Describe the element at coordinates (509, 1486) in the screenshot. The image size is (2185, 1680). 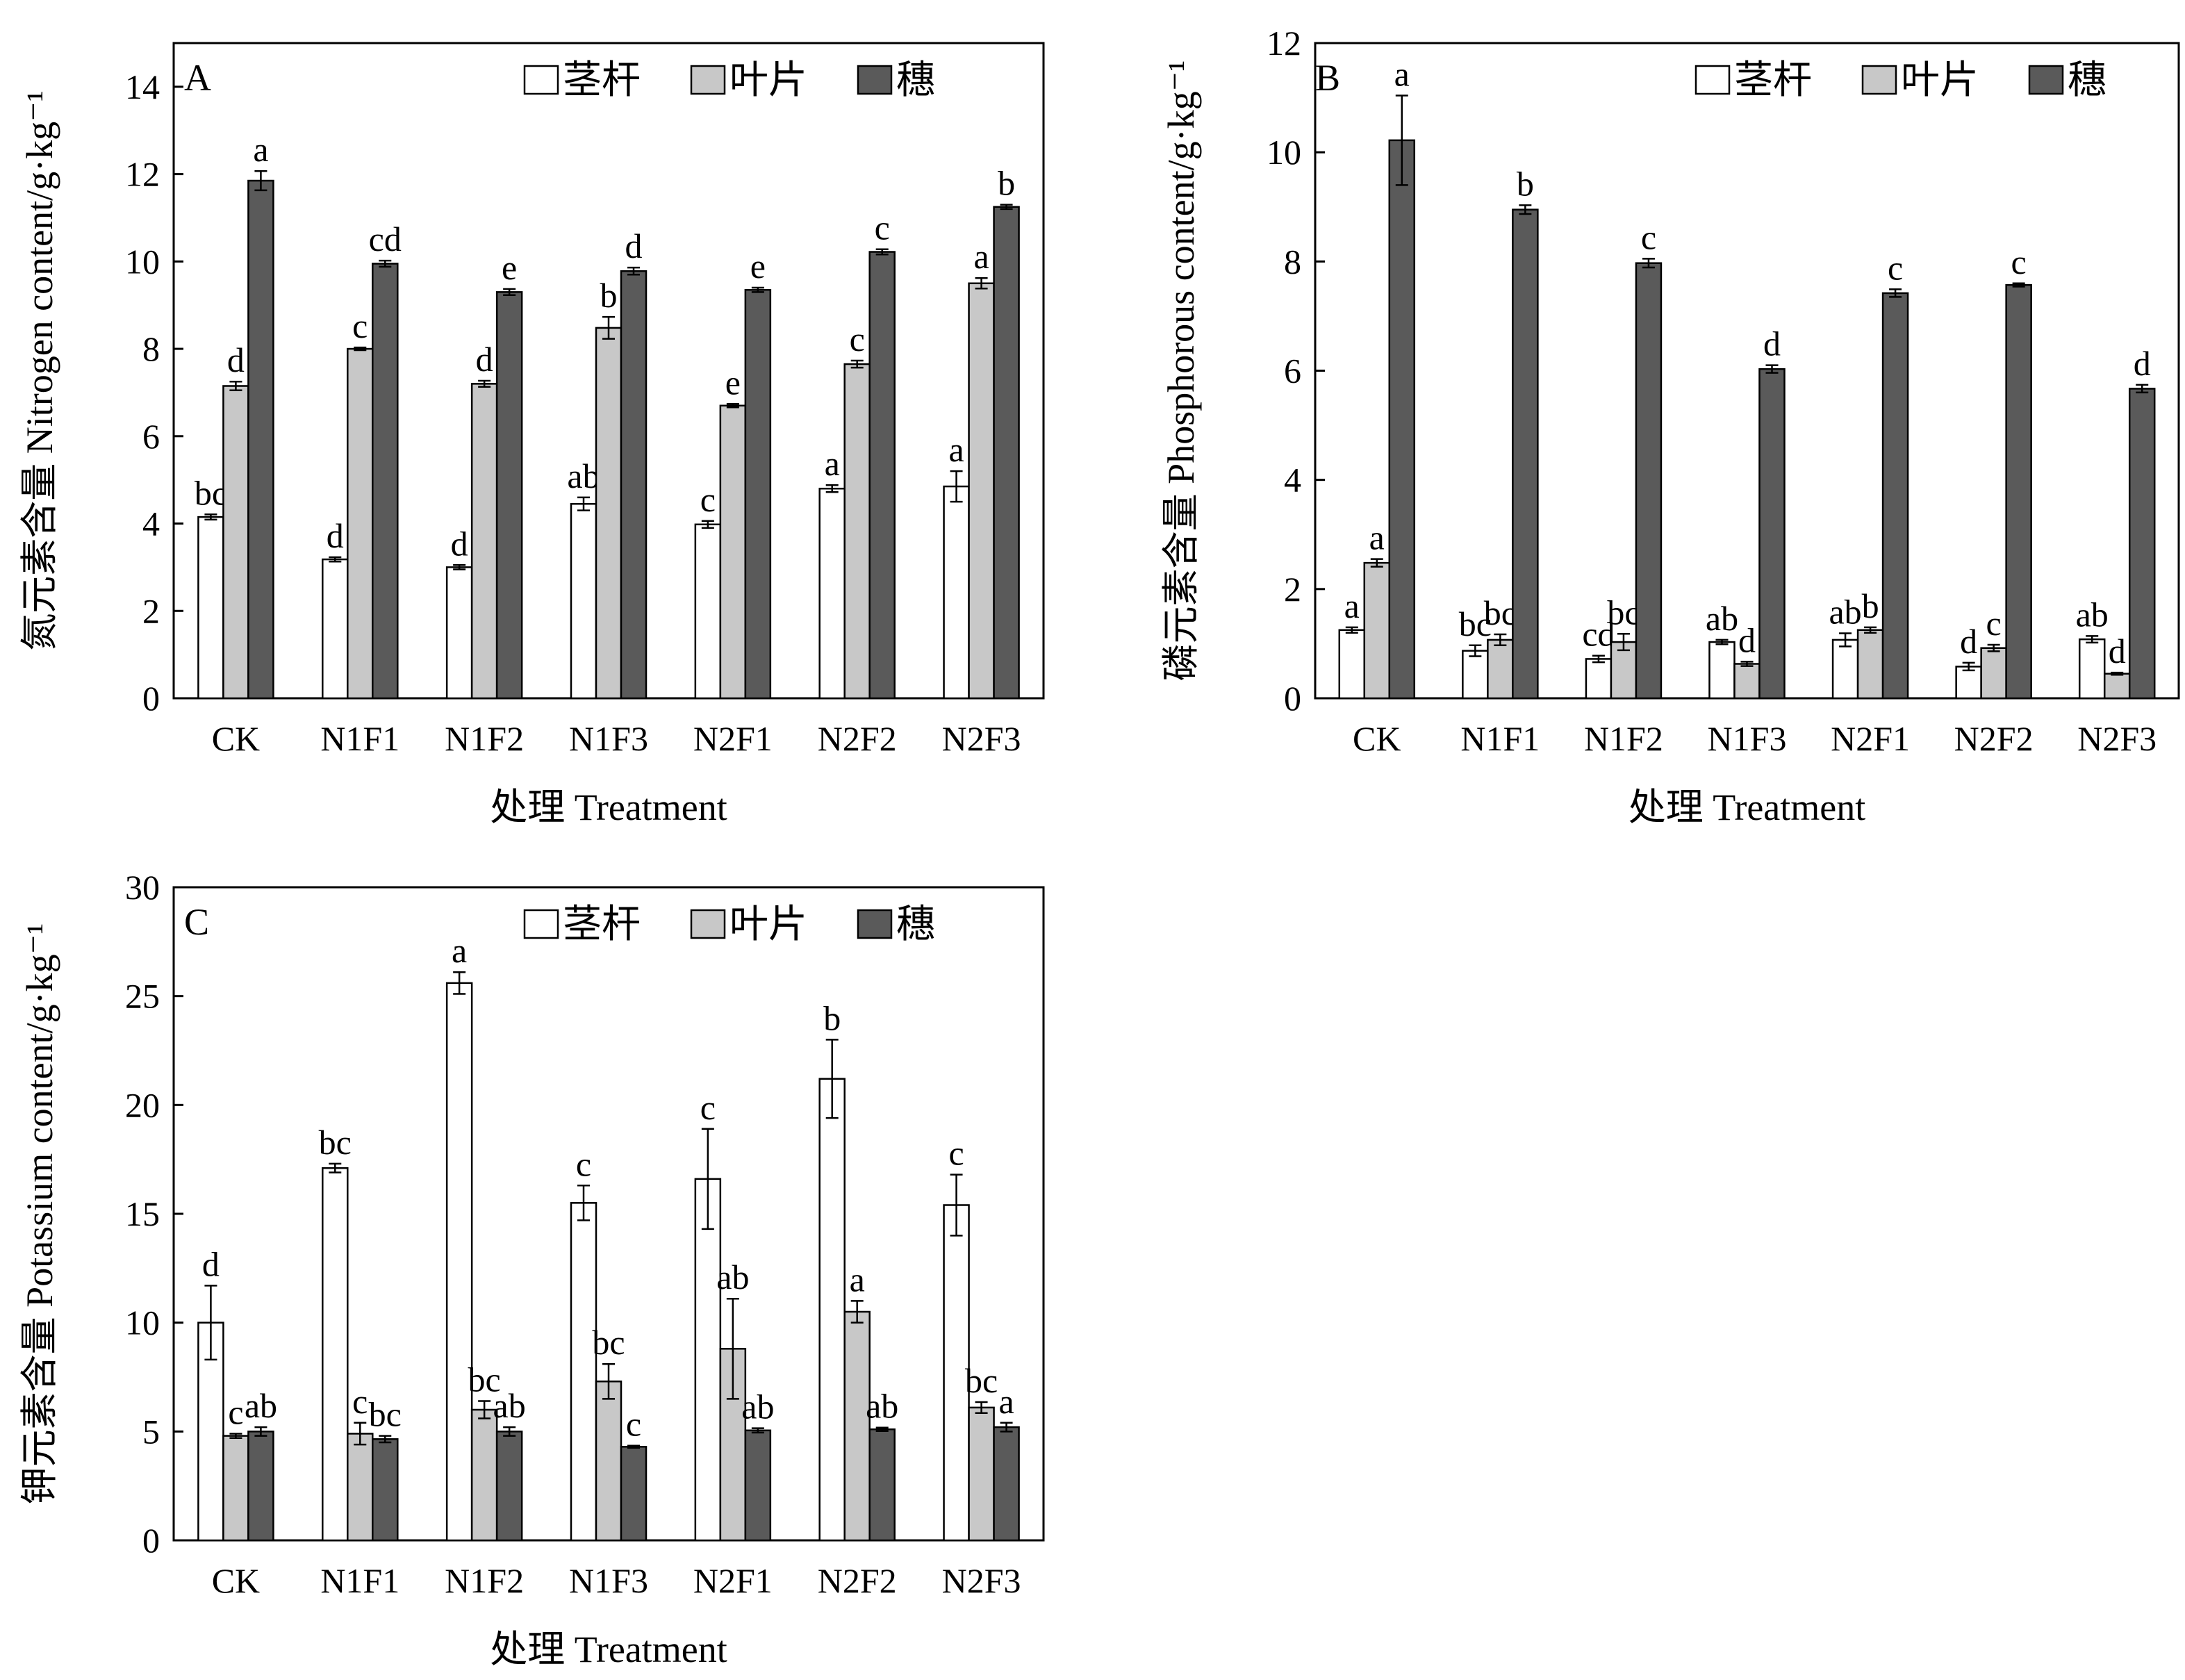
I see `bar-穗-n1f2` at that location.